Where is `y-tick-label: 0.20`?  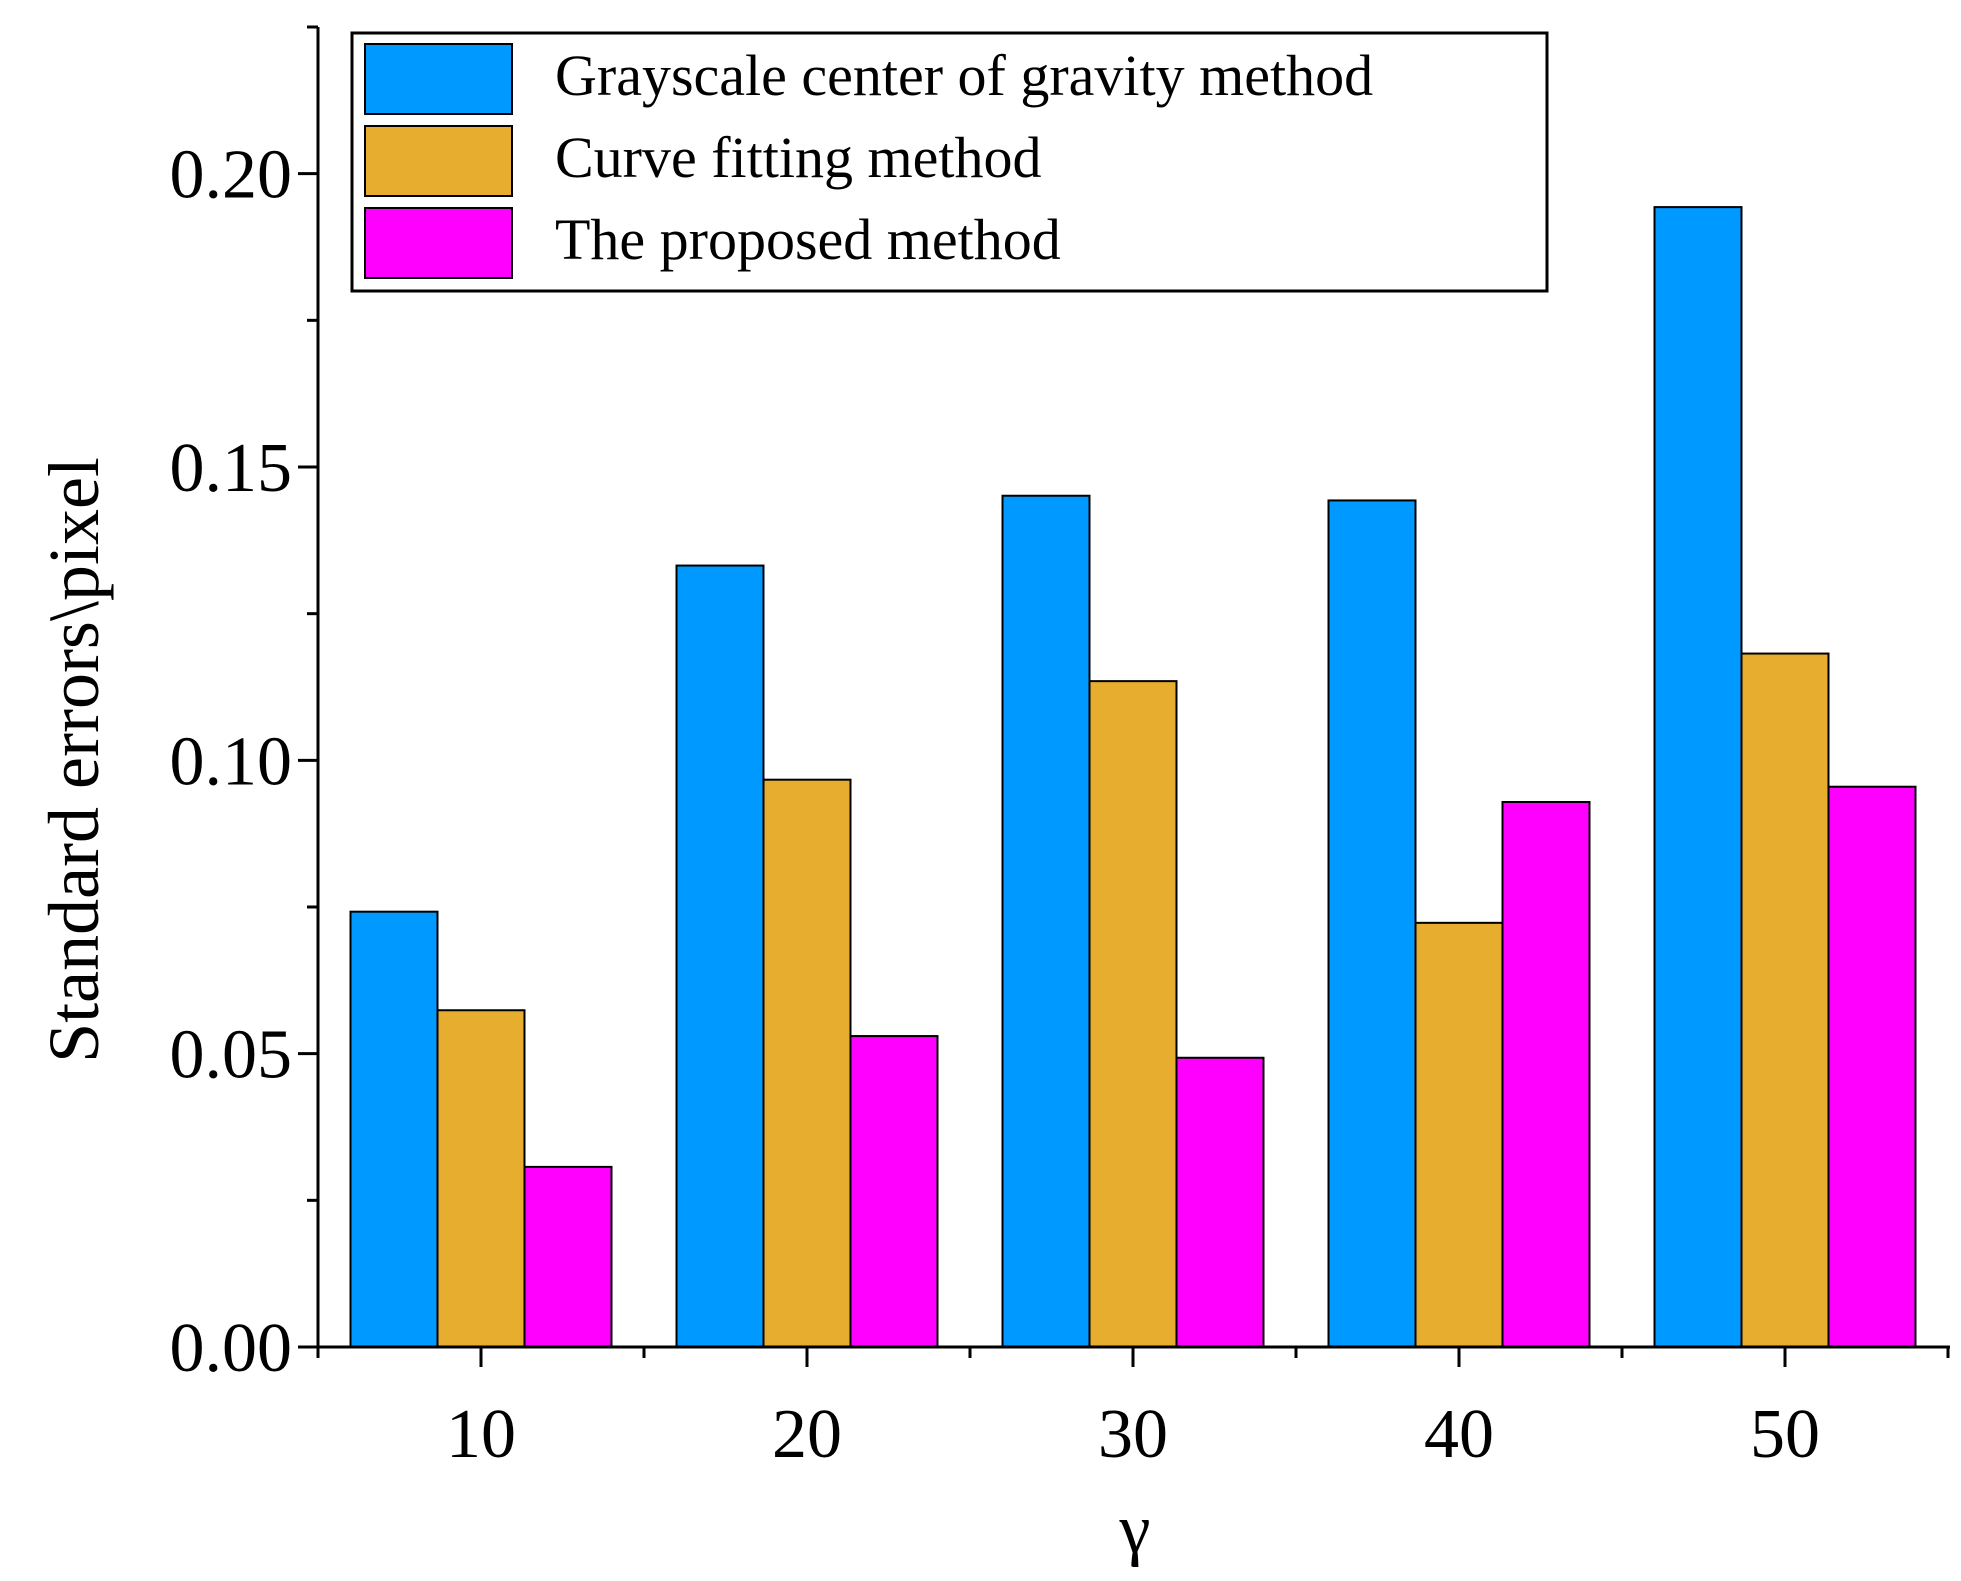
y-tick-label: 0.20 is located at coordinates (231, 175).